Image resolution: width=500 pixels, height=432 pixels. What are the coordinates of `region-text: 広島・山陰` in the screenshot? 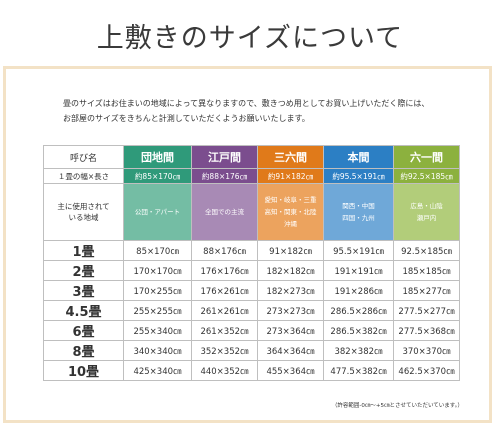 It's located at (426, 206).